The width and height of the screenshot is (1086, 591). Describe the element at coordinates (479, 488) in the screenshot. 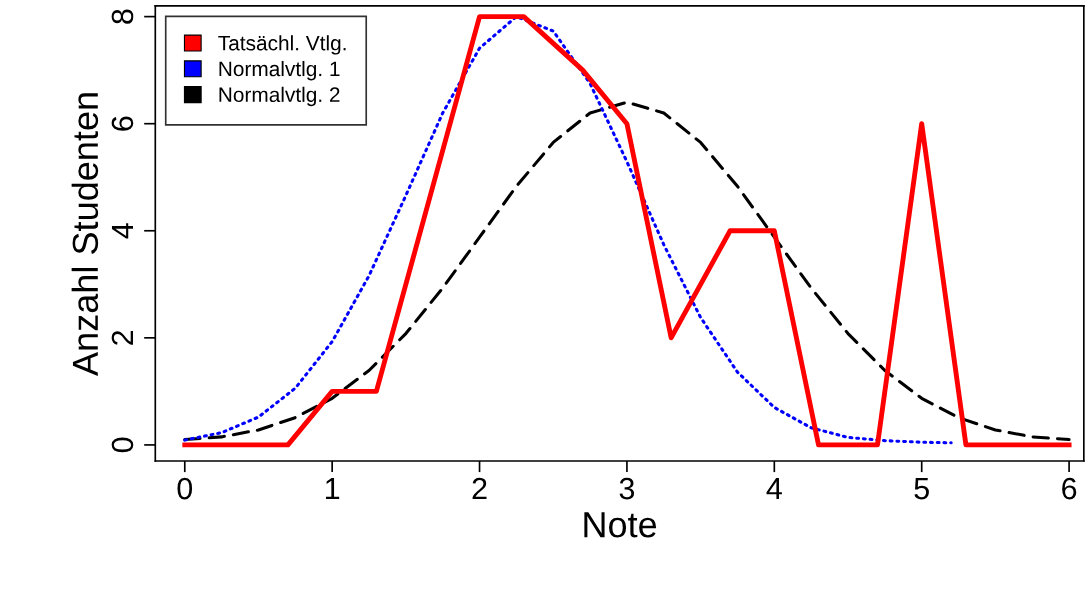

I see `x-tick-label: 2` at that location.